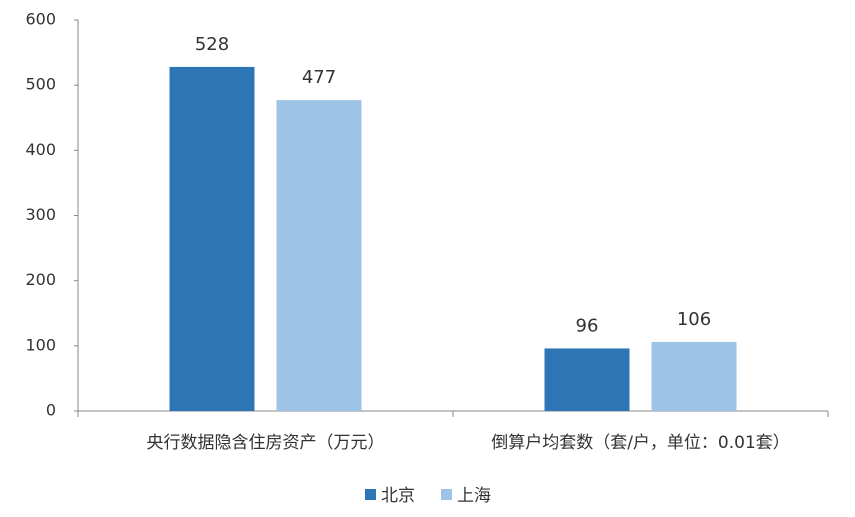  What do you see at coordinates (474, 496) in the screenshot?
I see `legend-label: 上海` at bounding box center [474, 496].